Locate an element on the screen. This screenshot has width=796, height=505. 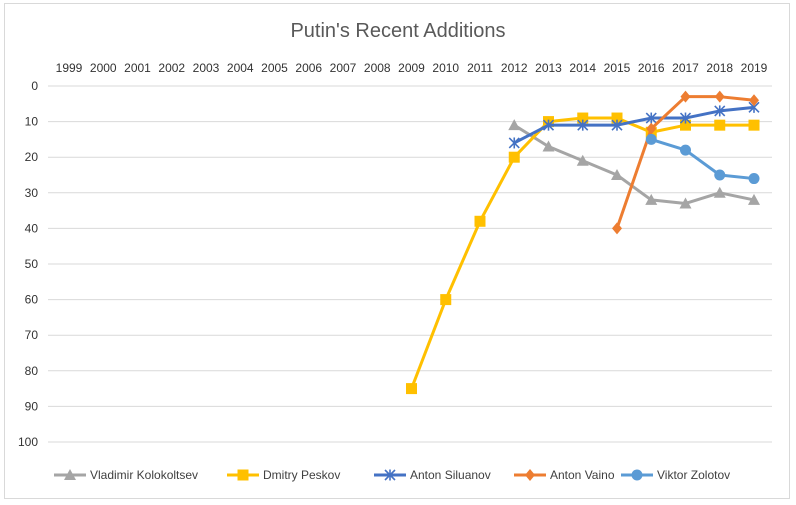
series-anton-vaino is located at coordinates (685, 162).